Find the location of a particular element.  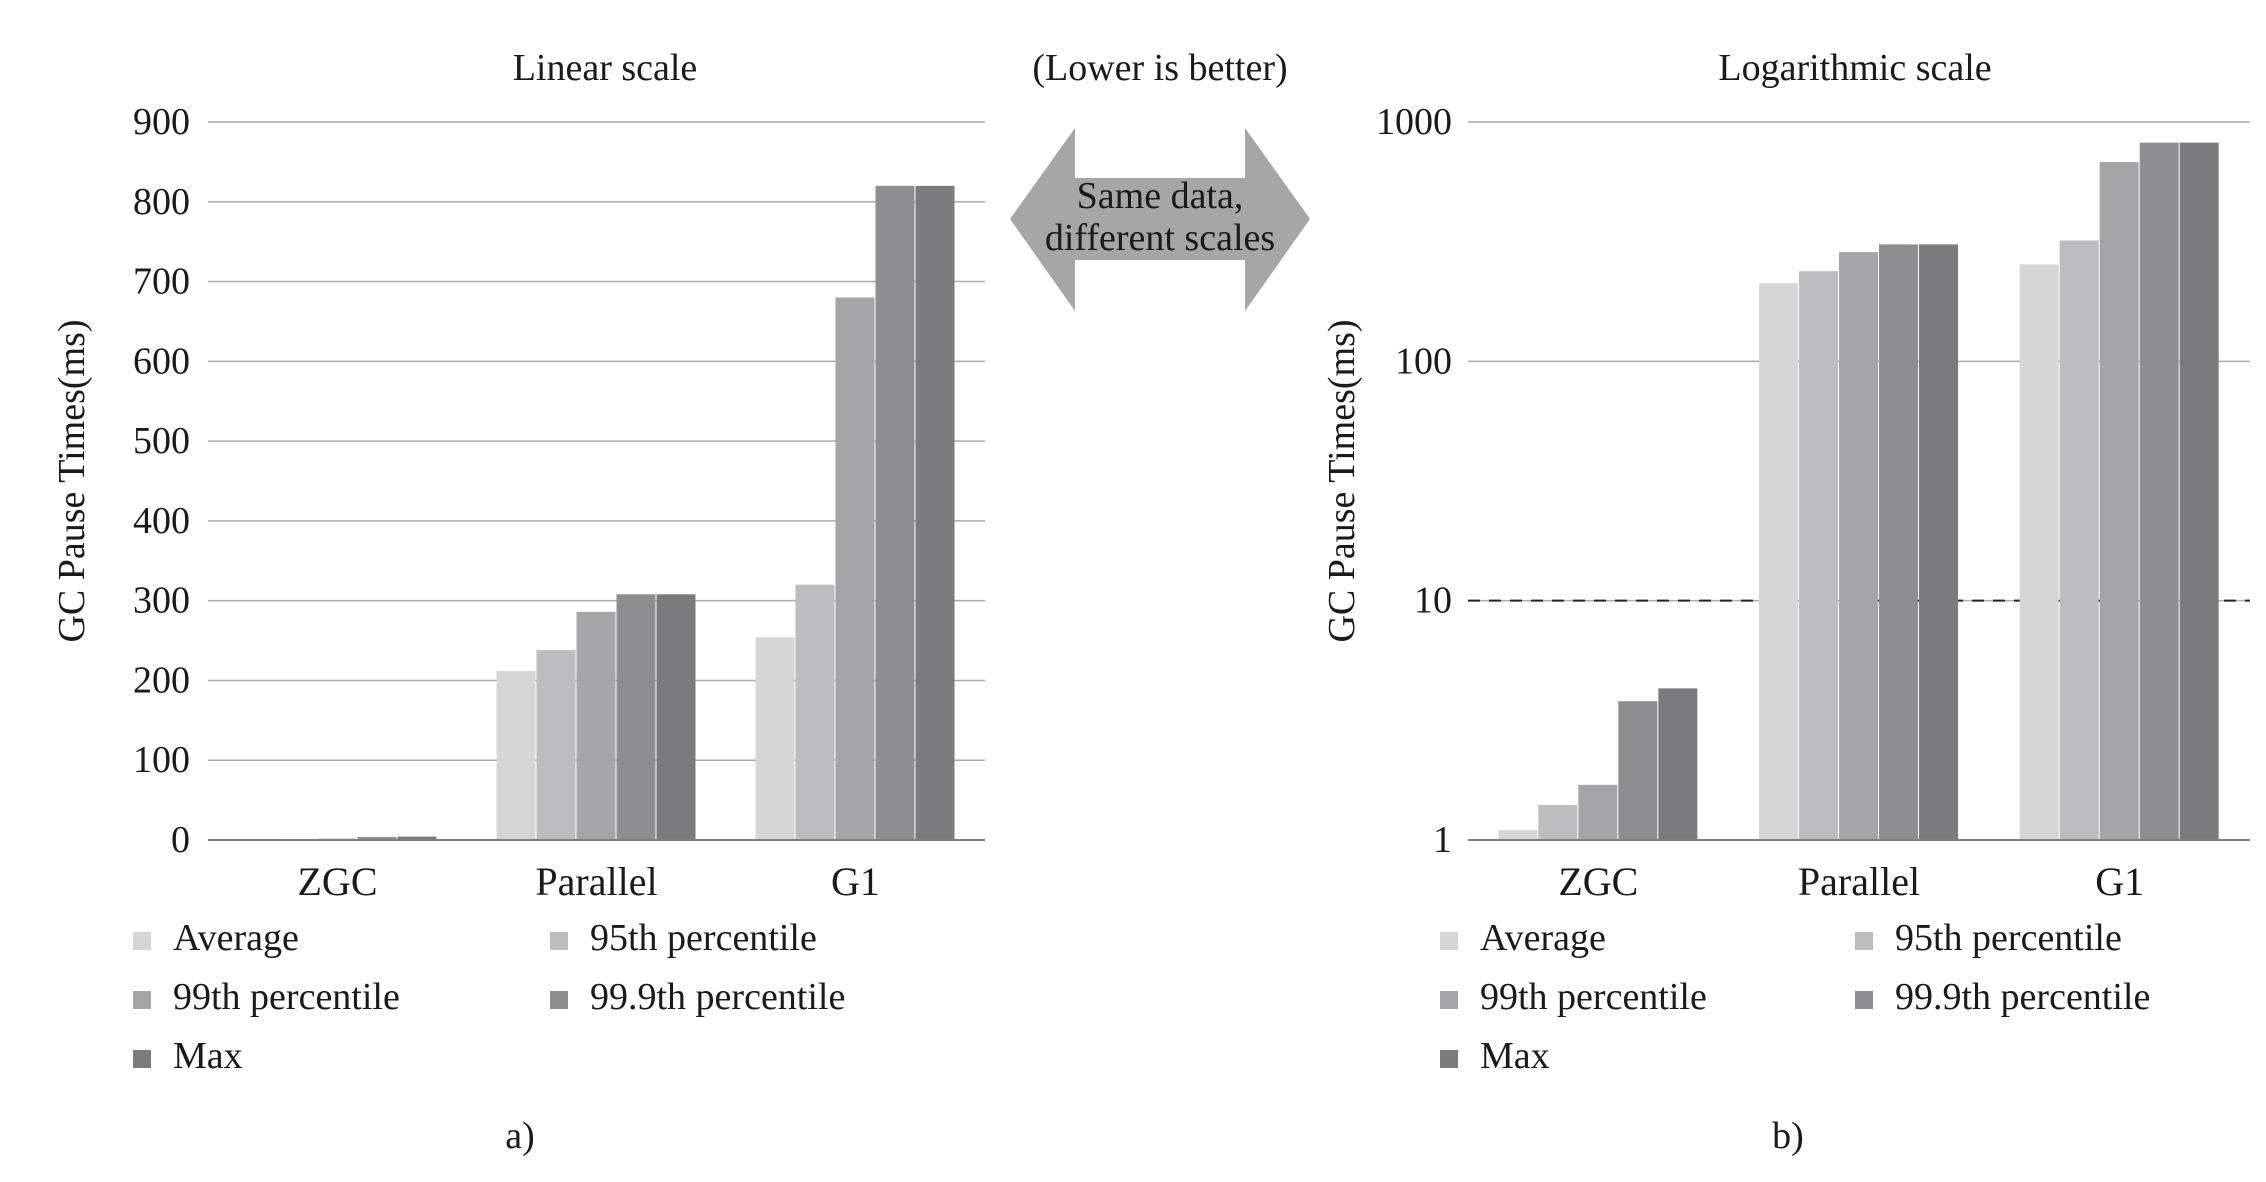

y-tick-label: 400 is located at coordinates (161, 521).